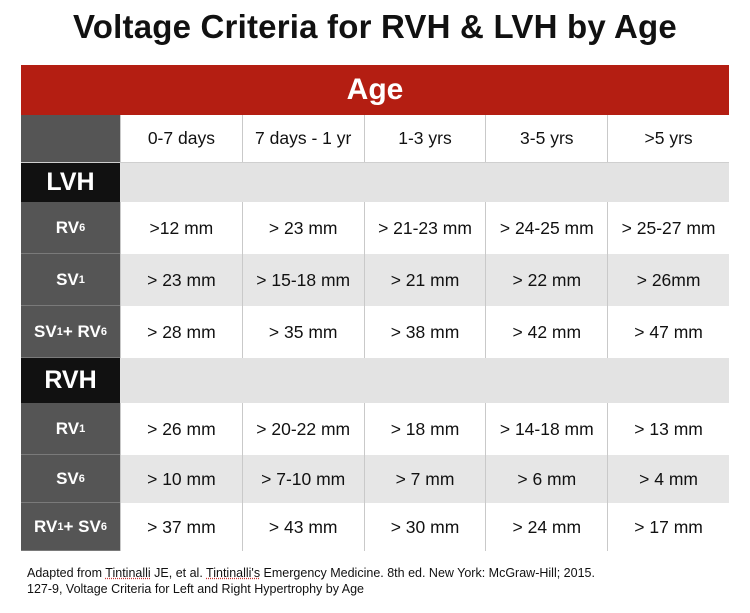  I want to click on section-row-rvh: RVH, so click(375, 380).